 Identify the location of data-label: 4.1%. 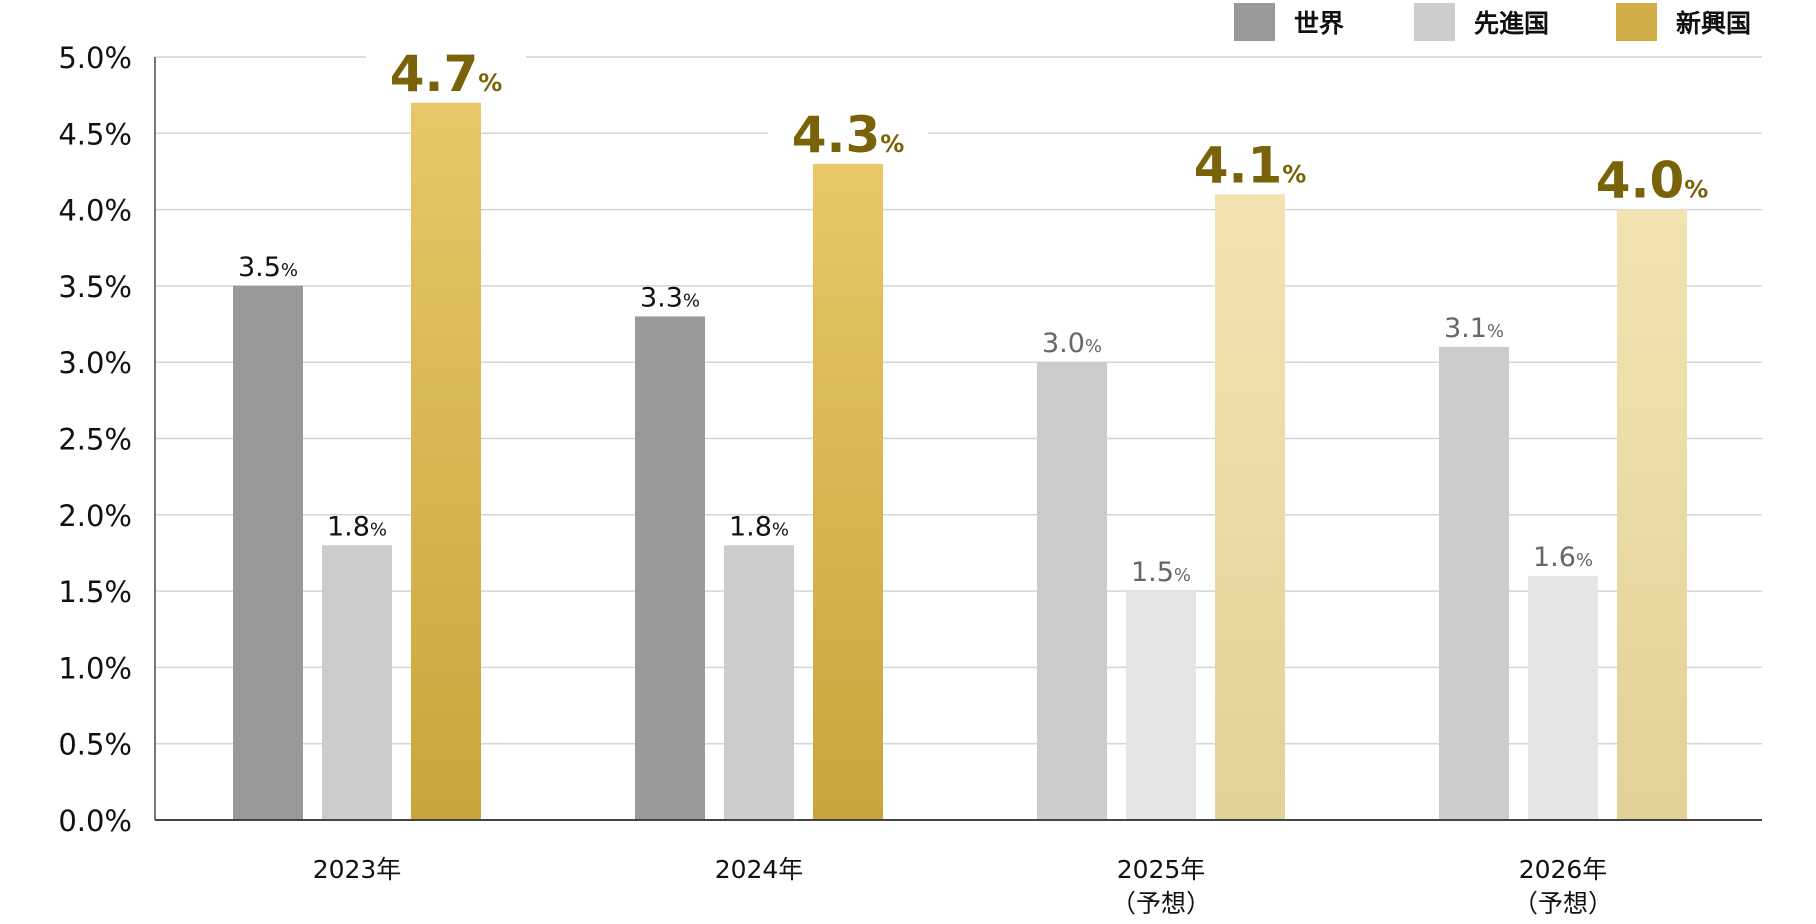
(1250, 165).